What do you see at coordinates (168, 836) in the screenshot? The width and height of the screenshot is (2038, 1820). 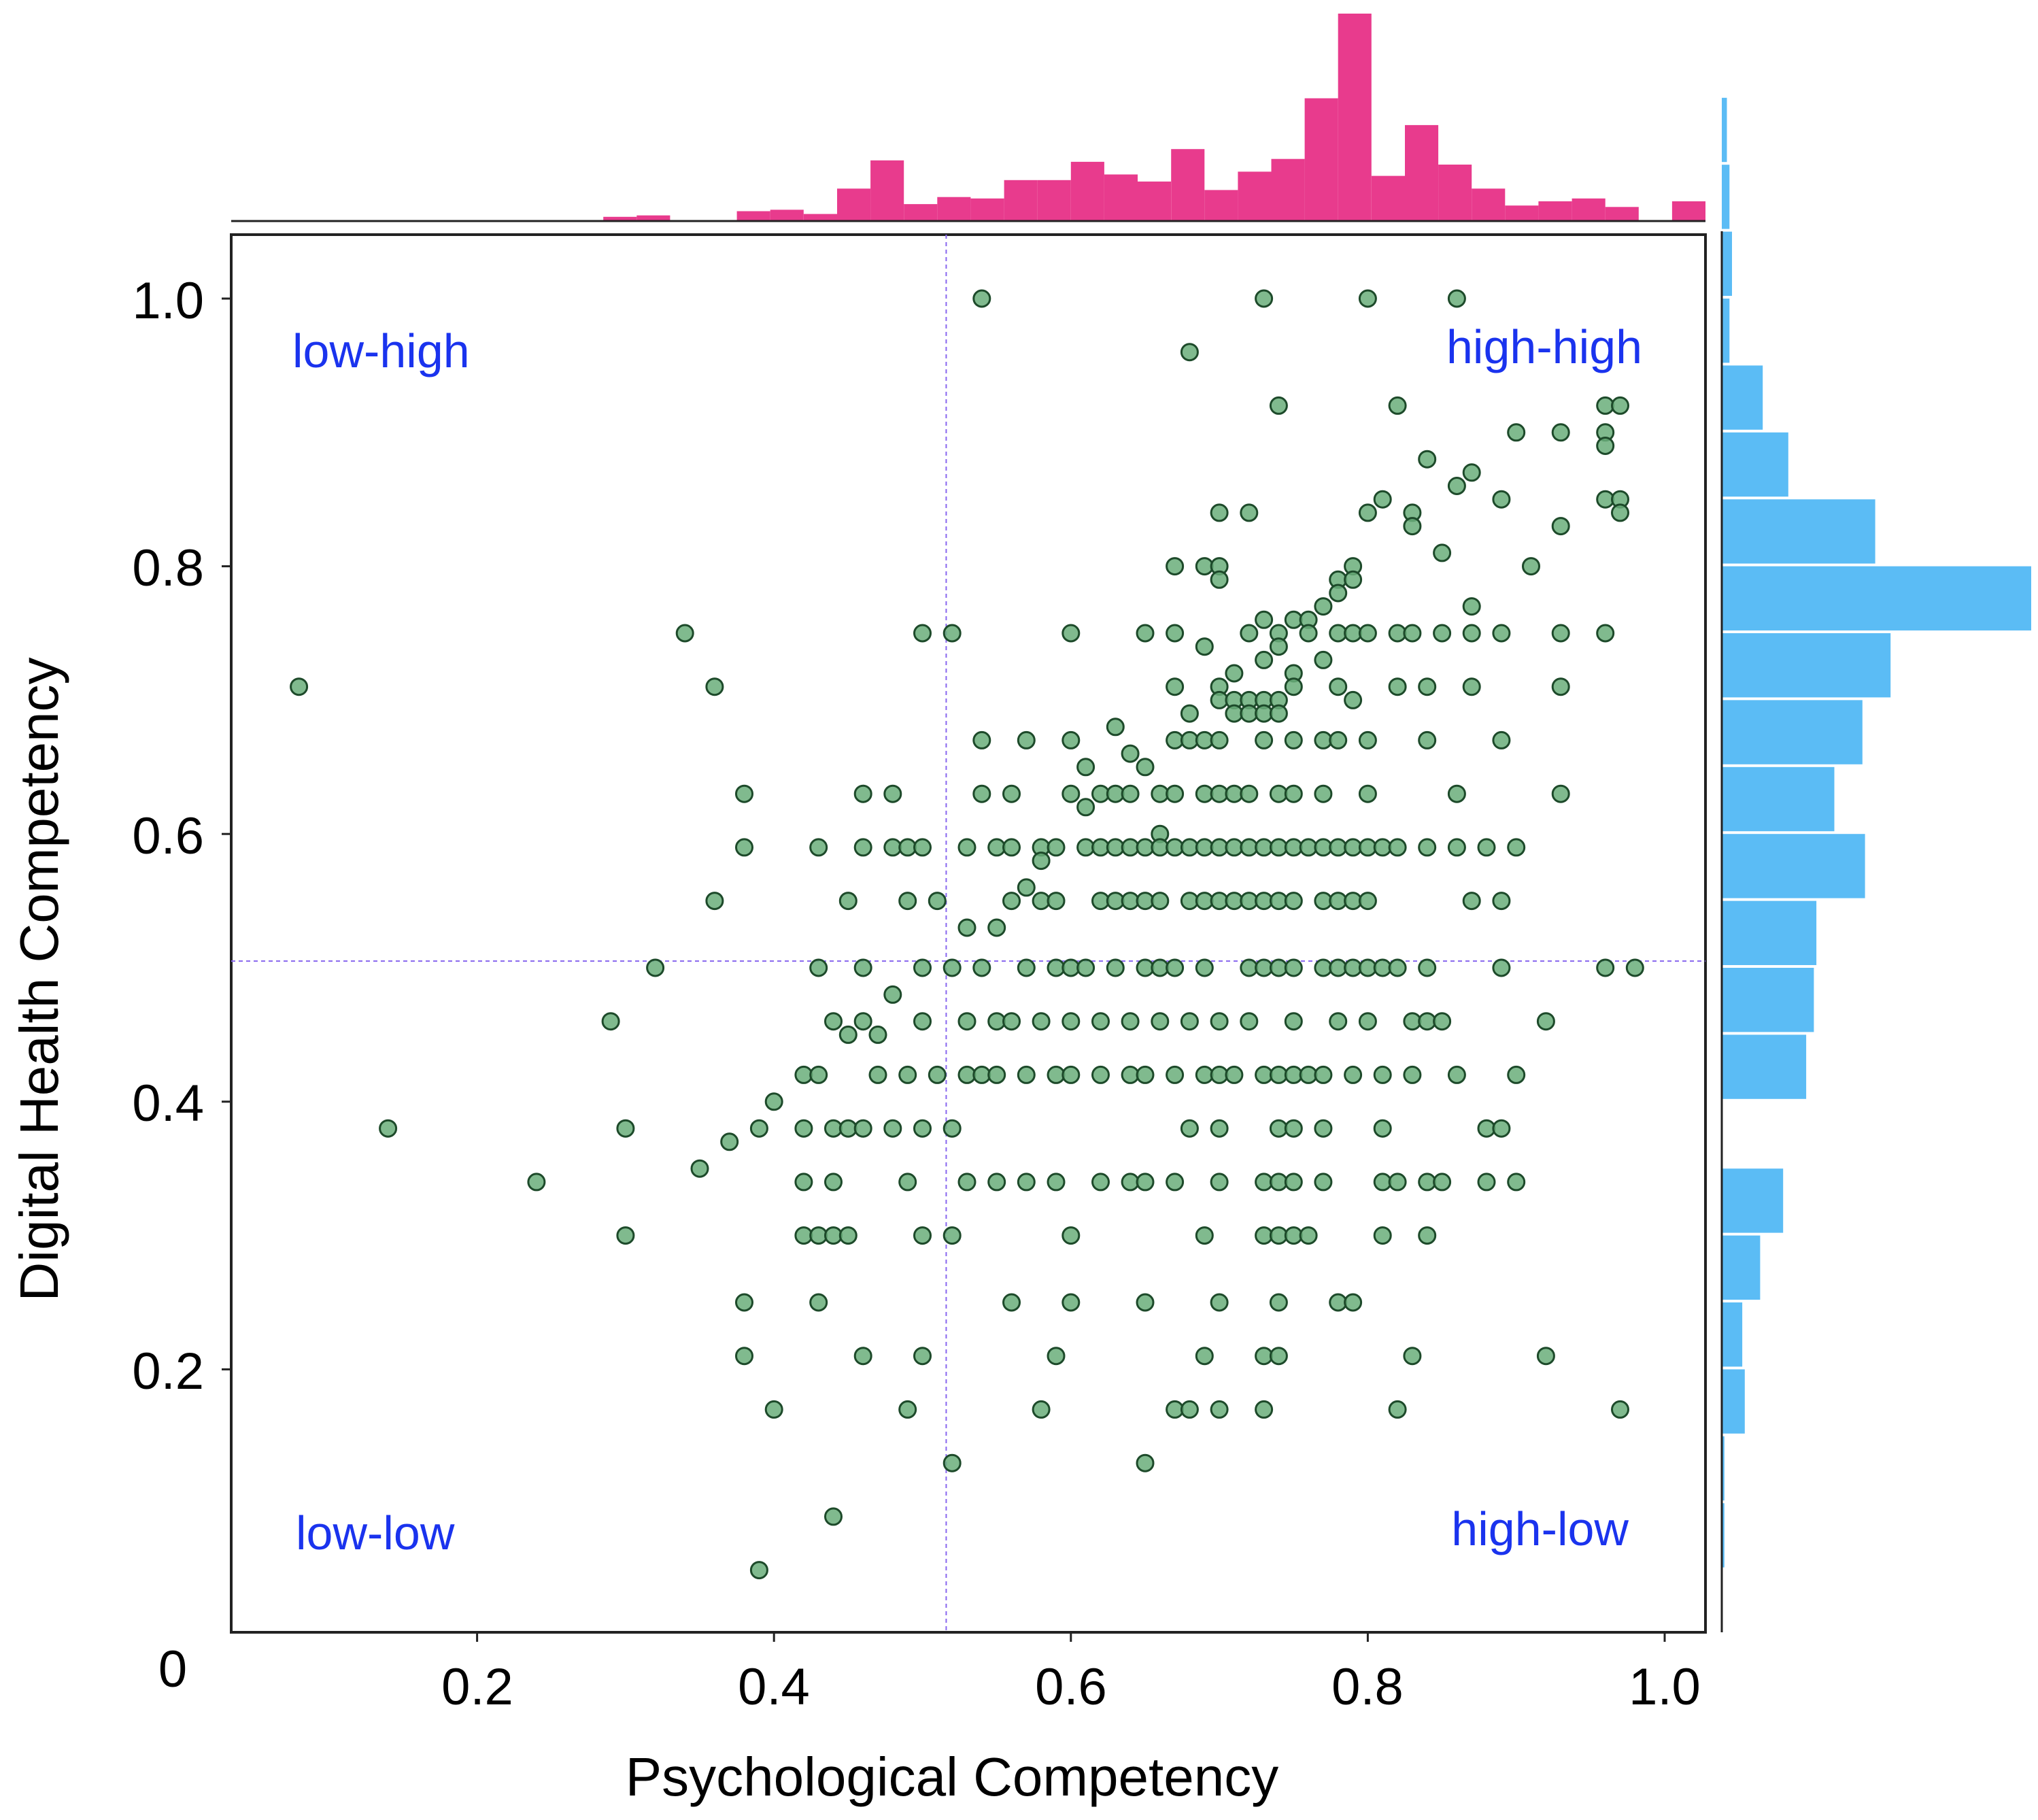 I see `y-tick-label: 0.6` at bounding box center [168, 836].